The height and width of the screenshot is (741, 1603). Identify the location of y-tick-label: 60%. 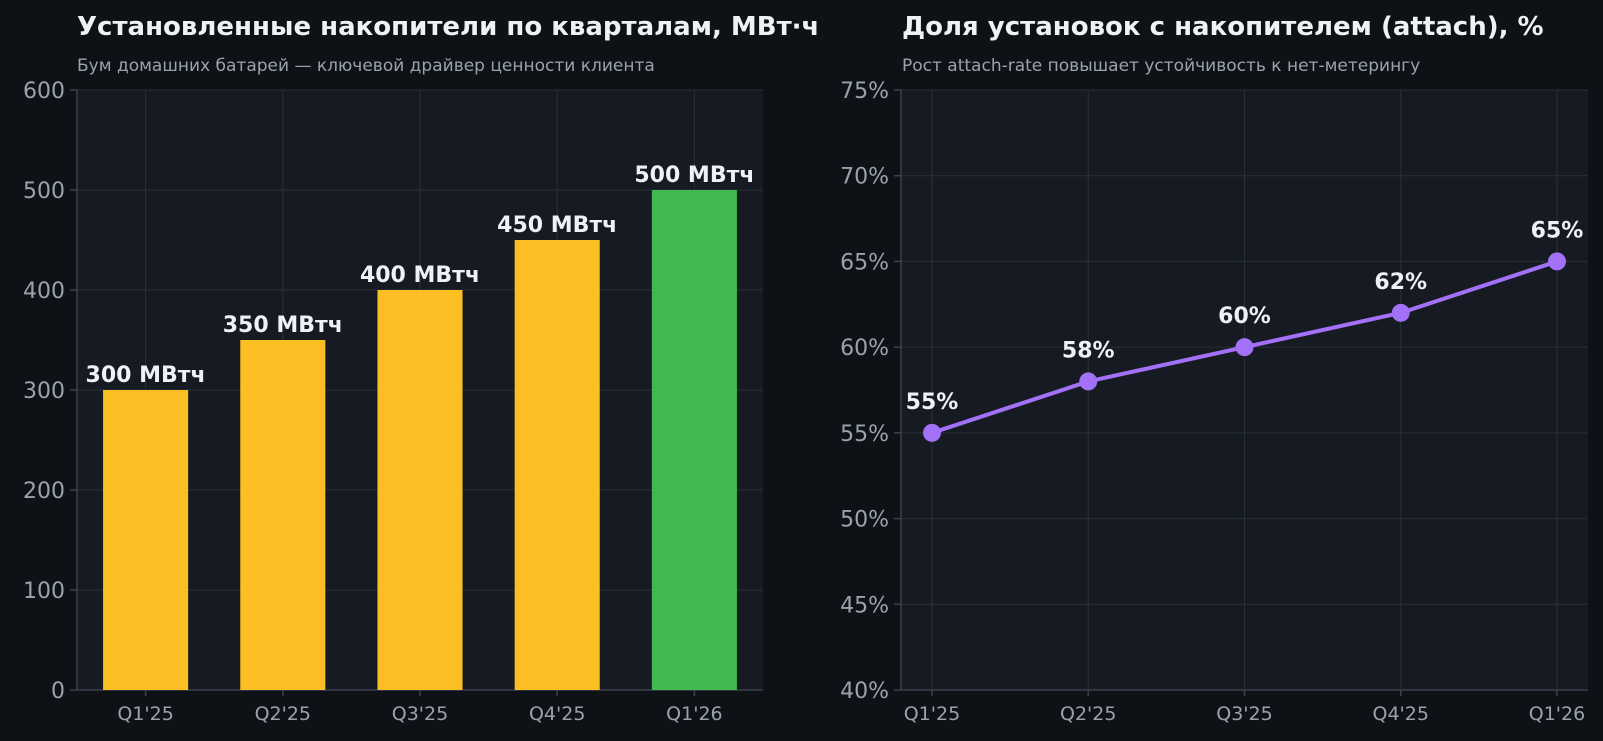
(864, 348).